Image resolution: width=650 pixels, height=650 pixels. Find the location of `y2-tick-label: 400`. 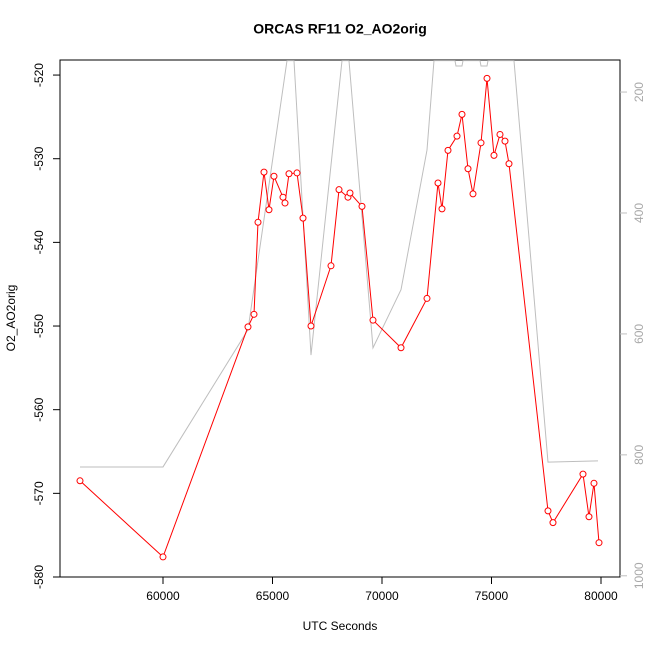

y2-tick-label: 400 is located at coordinates (639, 213).